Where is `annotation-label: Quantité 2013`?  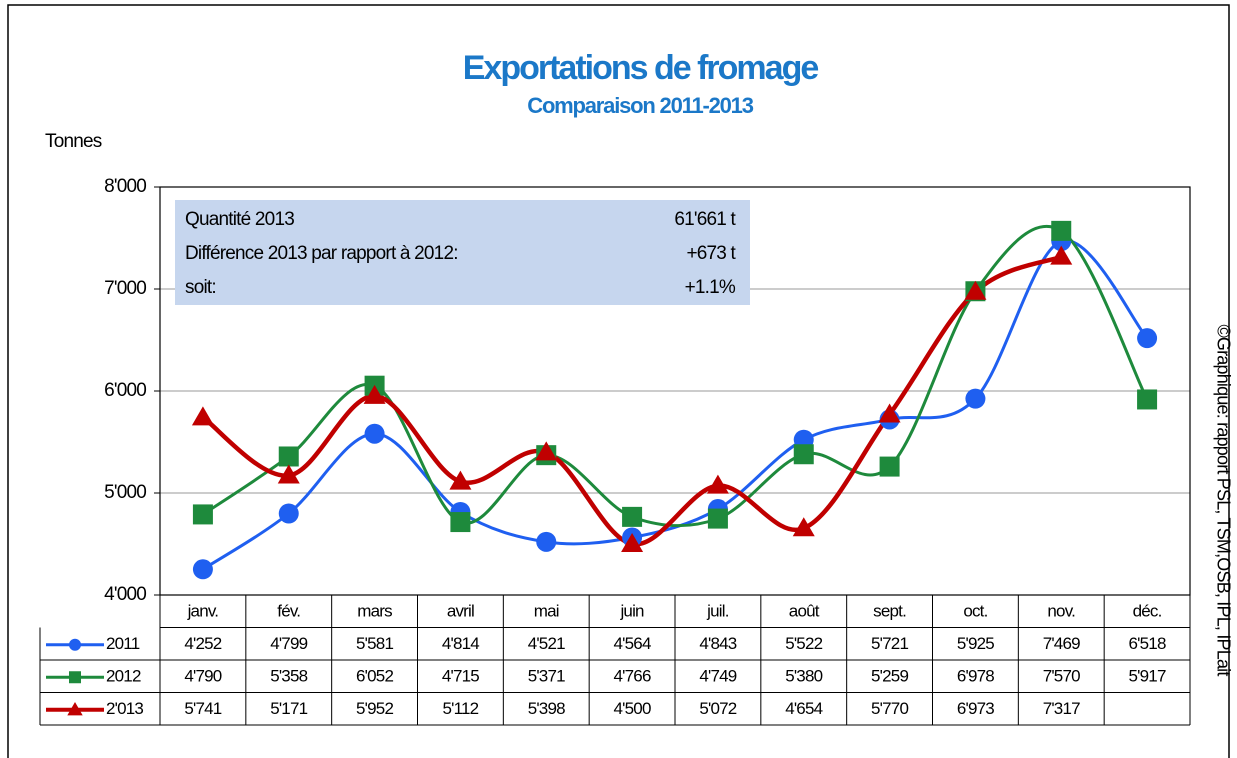
annotation-label: Quantité 2013 is located at coordinates (239, 219).